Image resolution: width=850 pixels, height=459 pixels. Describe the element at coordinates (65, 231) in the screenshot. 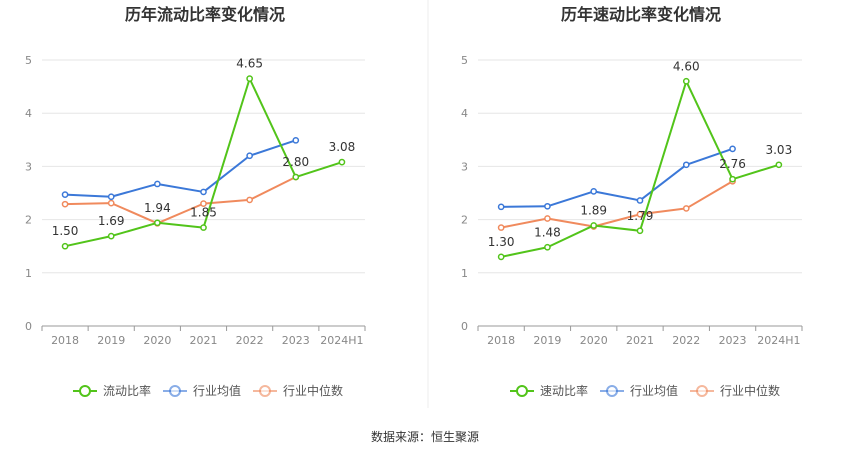

I see `data-label: 1.50` at that location.